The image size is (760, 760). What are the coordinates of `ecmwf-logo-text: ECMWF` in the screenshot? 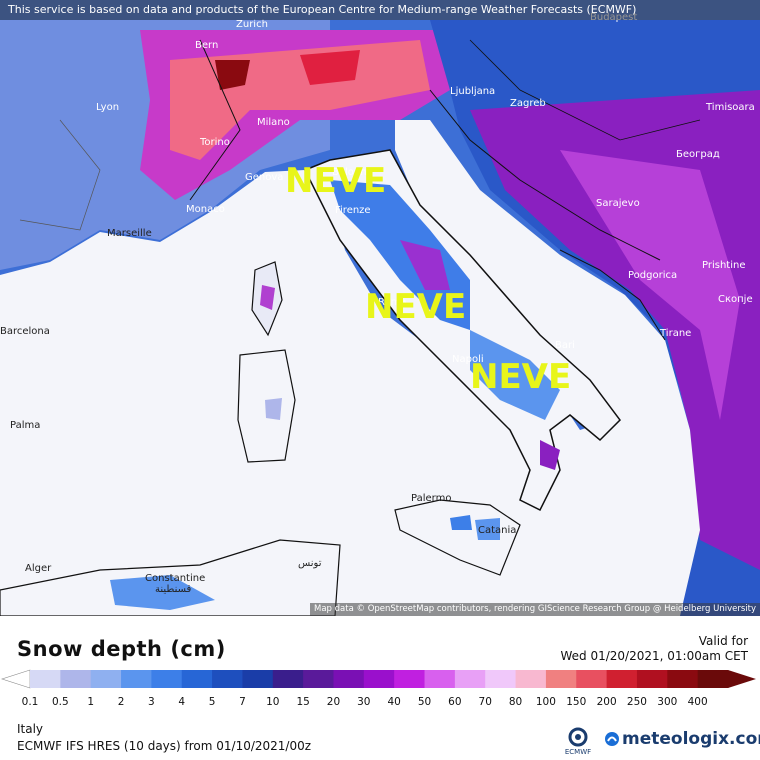 It's located at (578, 752).